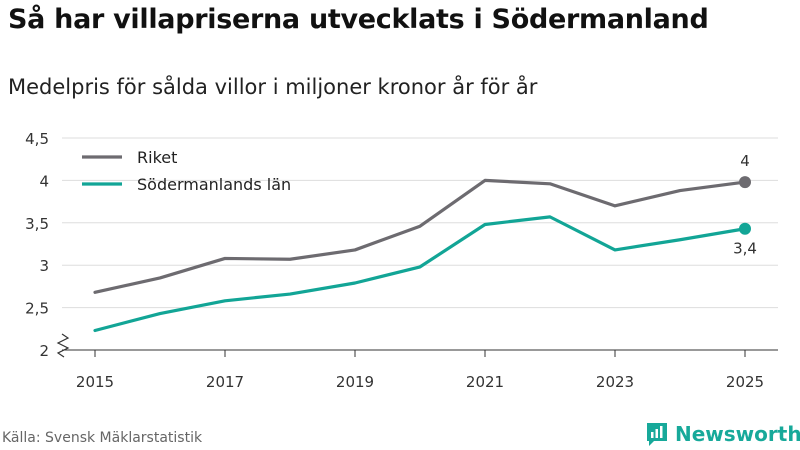 Image resolution: width=800 pixels, height=450 pixels. What do you see at coordinates (745, 249) in the screenshot?
I see `data-label: 3,4` at bounding box center [745, 249].